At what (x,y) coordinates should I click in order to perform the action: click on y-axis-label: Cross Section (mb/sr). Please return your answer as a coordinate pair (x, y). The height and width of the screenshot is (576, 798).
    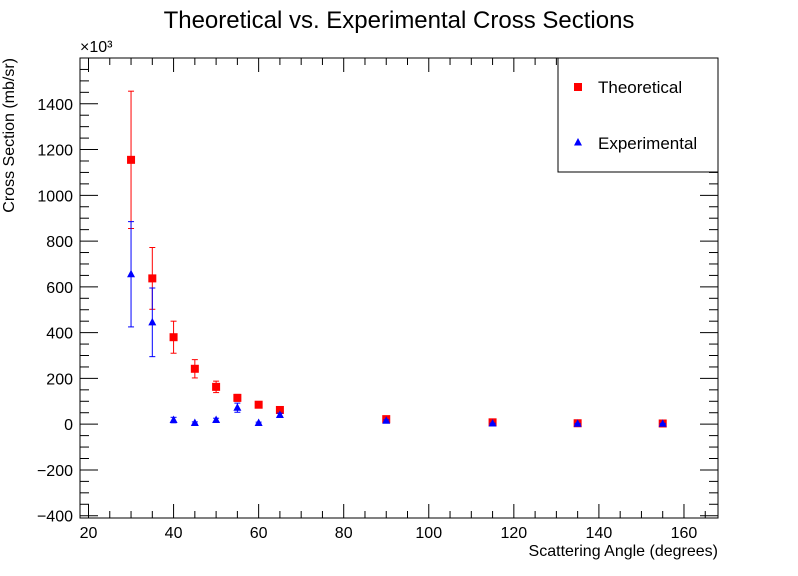
    Looking at the image, I should click on (9, 135).